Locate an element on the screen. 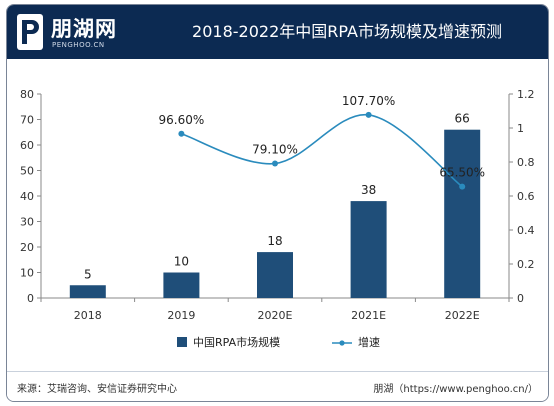 The width and height of the screenshot is (554, 406). growth-line is located at coordinates (322, 151).